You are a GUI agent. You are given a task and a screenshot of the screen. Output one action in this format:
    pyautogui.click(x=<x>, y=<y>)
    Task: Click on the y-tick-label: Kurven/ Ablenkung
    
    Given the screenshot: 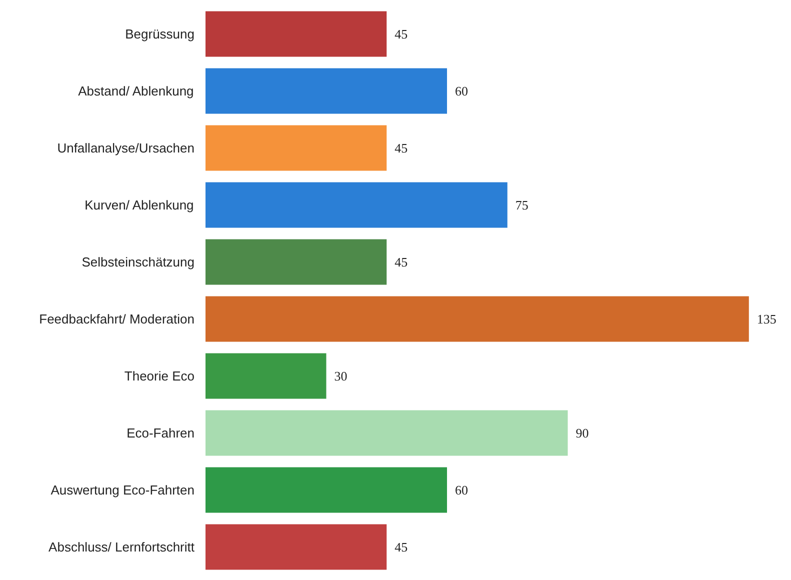 What is the action you would take?
    pyautogui.click(x=139, y=205)
    